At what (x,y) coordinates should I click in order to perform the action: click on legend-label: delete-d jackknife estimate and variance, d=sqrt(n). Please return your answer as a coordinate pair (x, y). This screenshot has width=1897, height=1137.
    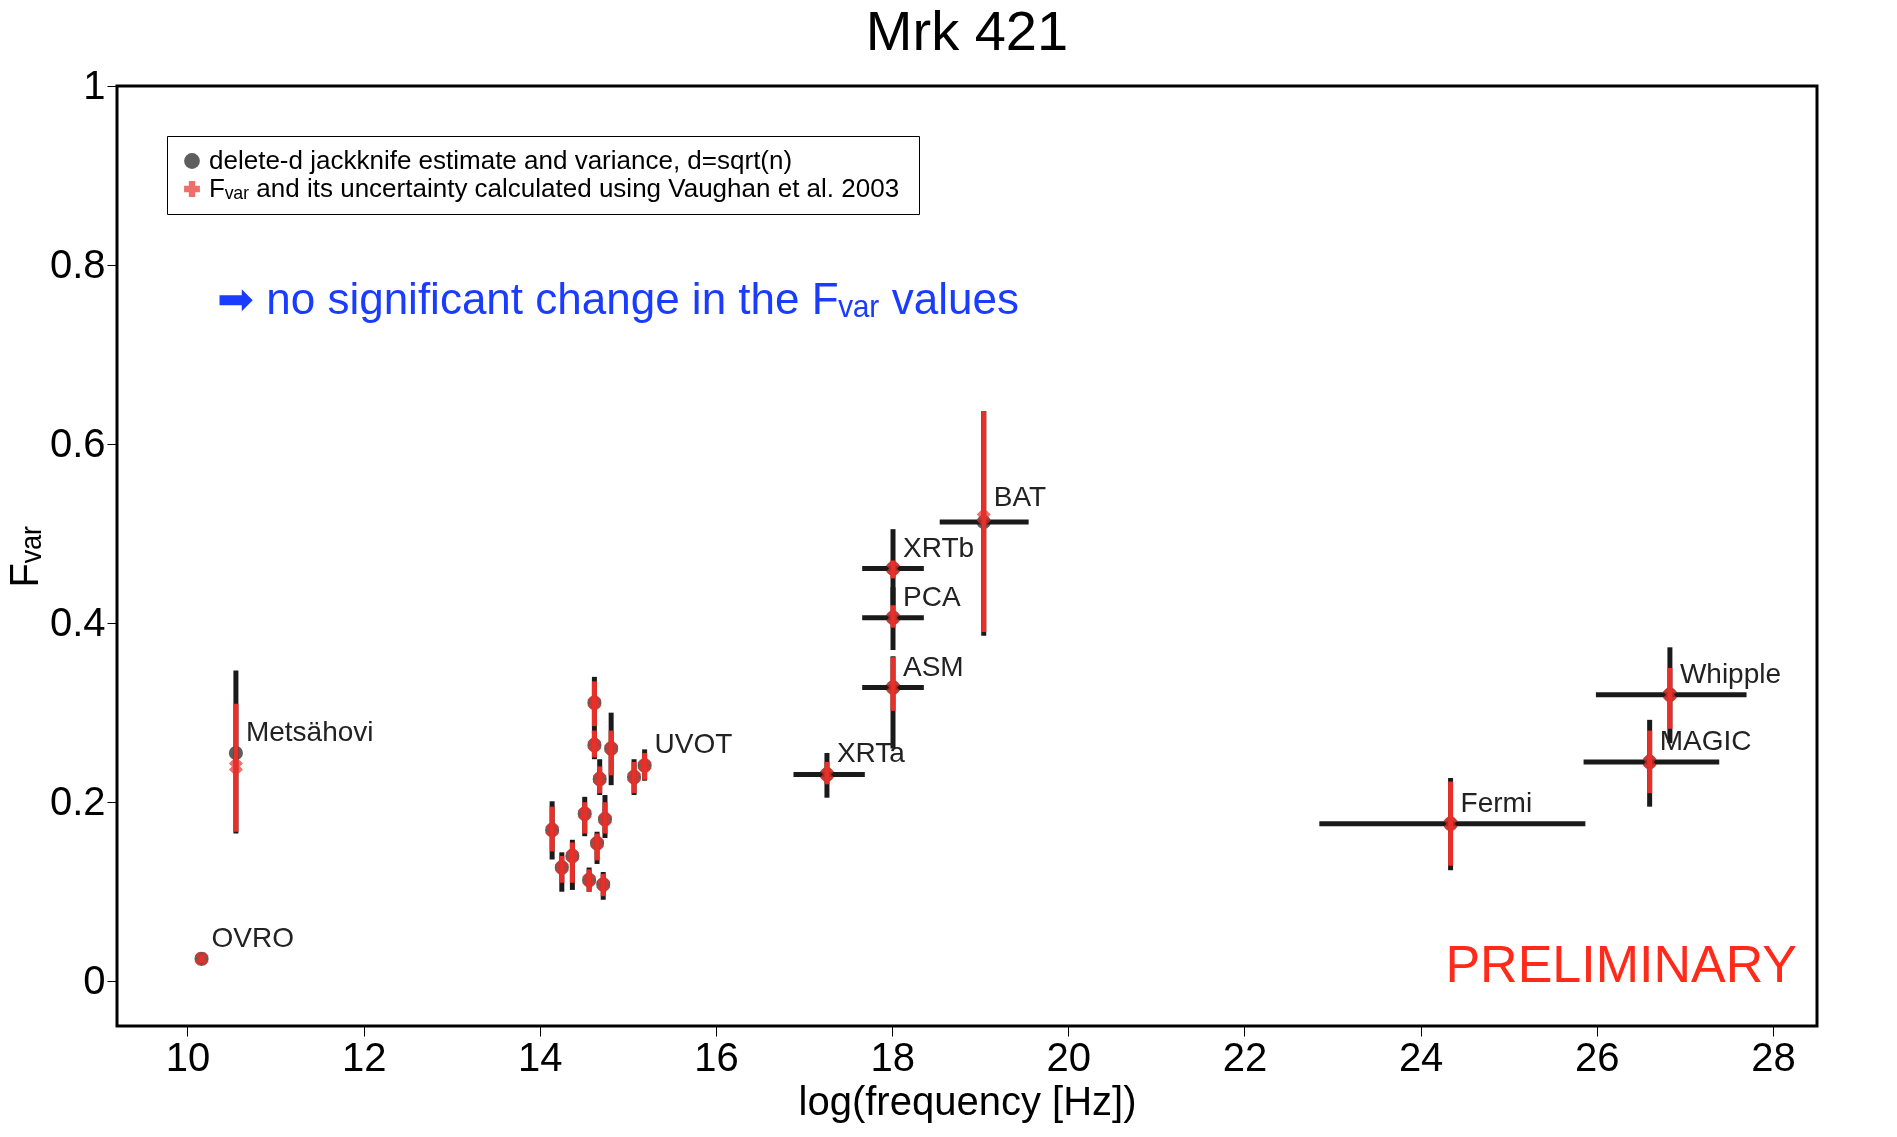
    Looking at the image, I should click on (501, 160).